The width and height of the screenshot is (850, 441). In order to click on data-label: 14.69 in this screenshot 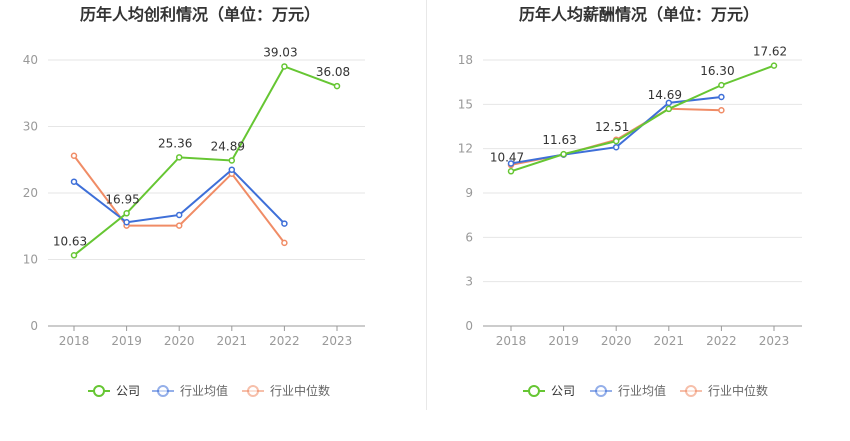, I will do `click(665, 95)`.